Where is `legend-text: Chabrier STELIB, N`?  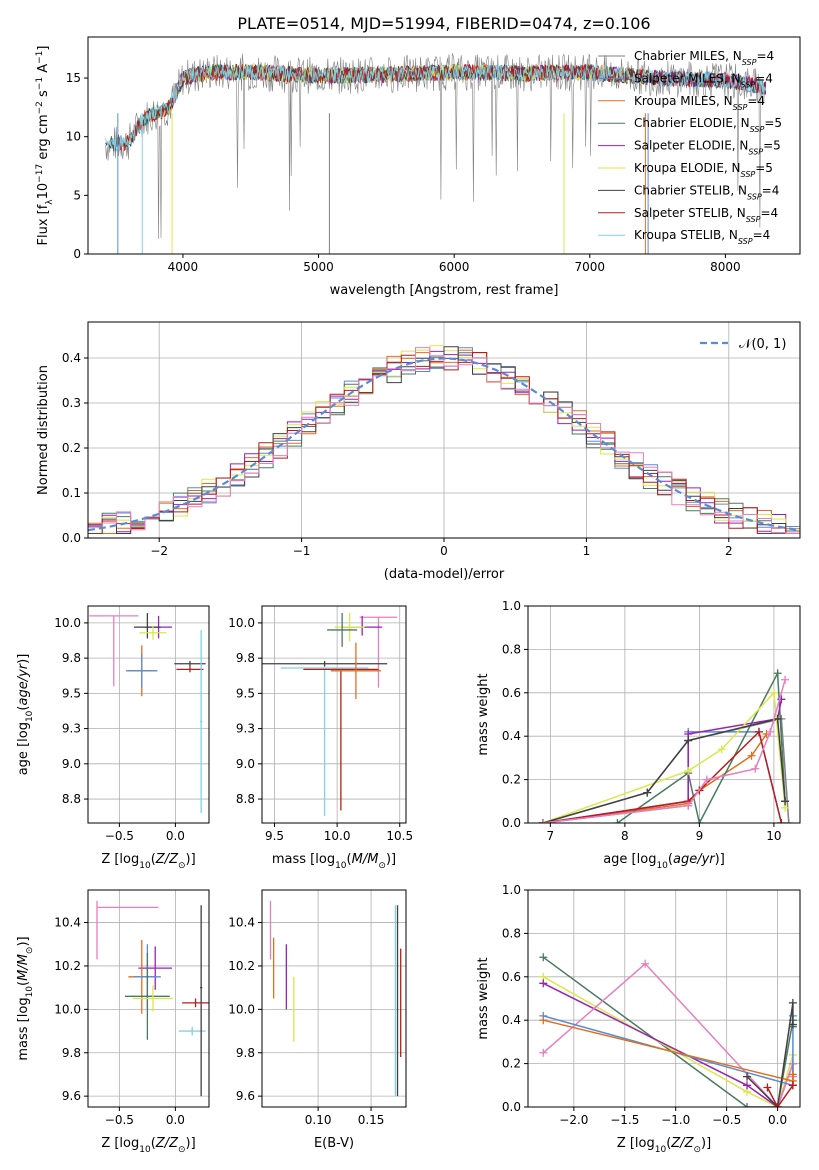
legend-text: Chabrier STELIB, N is located at coordinates (690, 190).